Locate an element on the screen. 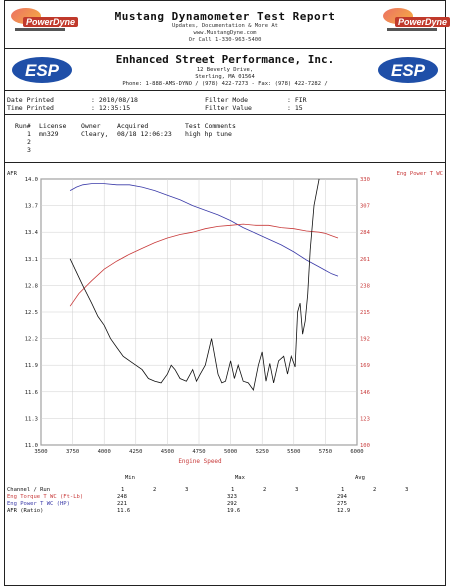 The height and width of the screenshot is (586, 450). x-tick-label: 3500 is located at coordinates (40, 452).